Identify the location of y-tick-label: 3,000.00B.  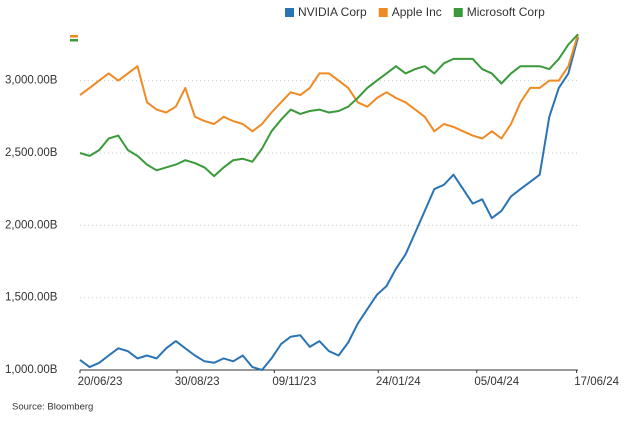
(31, 81).